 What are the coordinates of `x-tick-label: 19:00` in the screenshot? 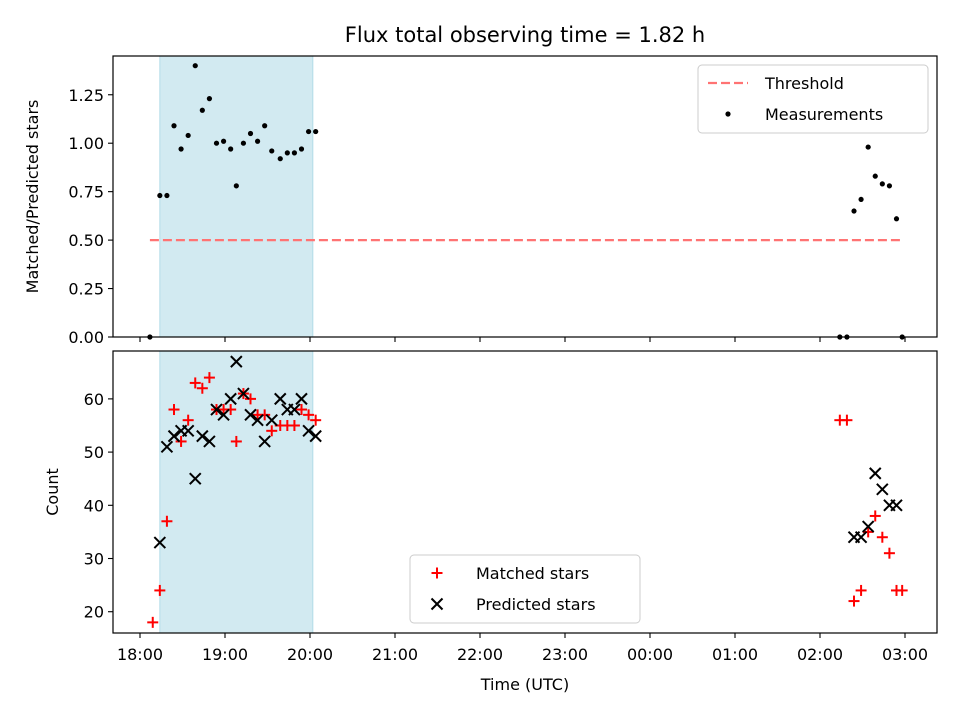 It's located at (225, 654).